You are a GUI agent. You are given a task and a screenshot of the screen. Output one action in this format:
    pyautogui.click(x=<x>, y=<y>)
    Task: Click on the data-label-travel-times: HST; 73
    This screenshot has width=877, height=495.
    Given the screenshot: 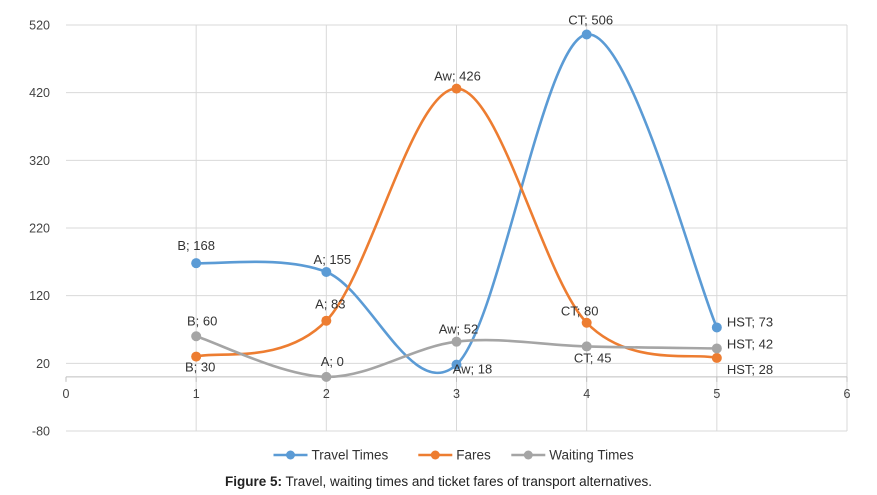 What is the action you would take?
    pyautogui.click(x=750, y=321)
    